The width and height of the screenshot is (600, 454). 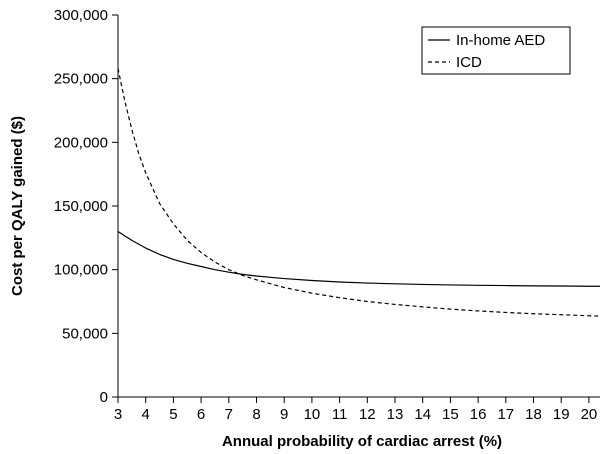 What do you see at coordinates (422, 414) in the screenshot?
I see `x-tick-label: 14` at bounding box center [422, 414].